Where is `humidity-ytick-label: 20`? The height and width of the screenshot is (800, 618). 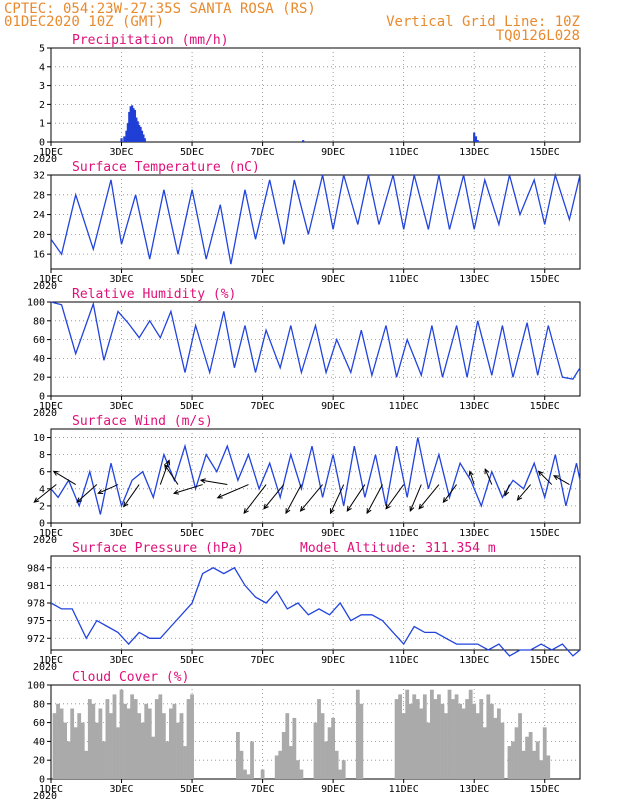
humidity-ytick-label: 20 is located at coordinates (39, 378).